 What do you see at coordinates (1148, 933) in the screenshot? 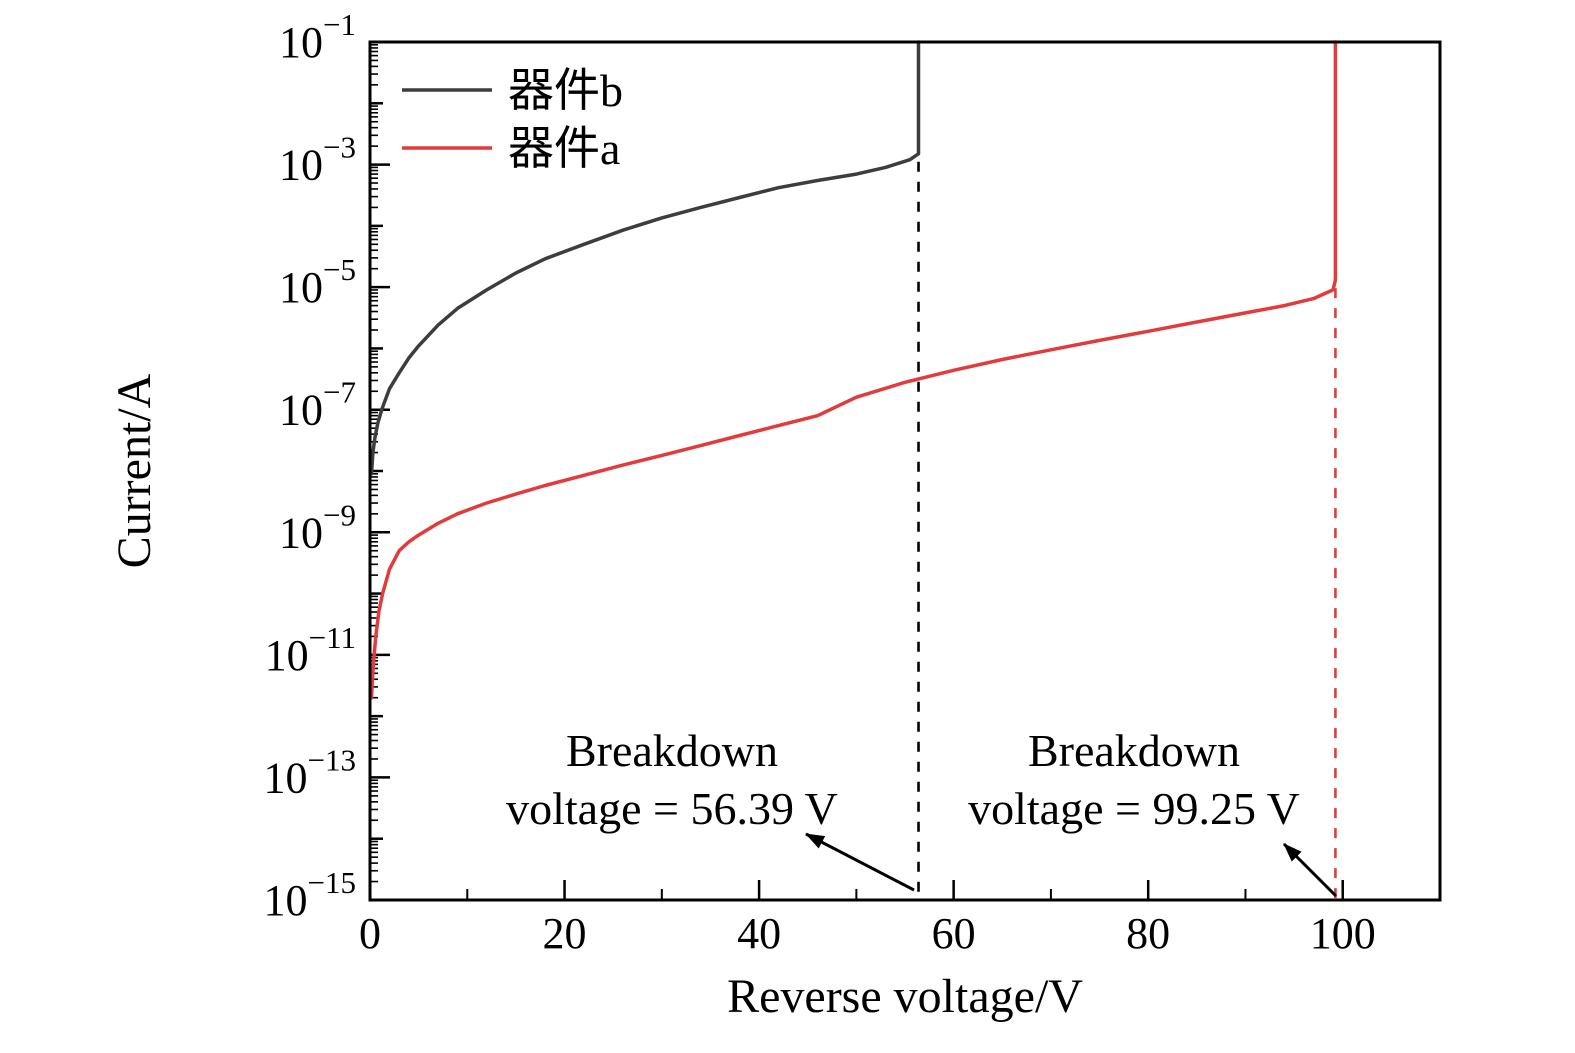
I see `x-tick-label: 80` at bounding box center [1148, 933].